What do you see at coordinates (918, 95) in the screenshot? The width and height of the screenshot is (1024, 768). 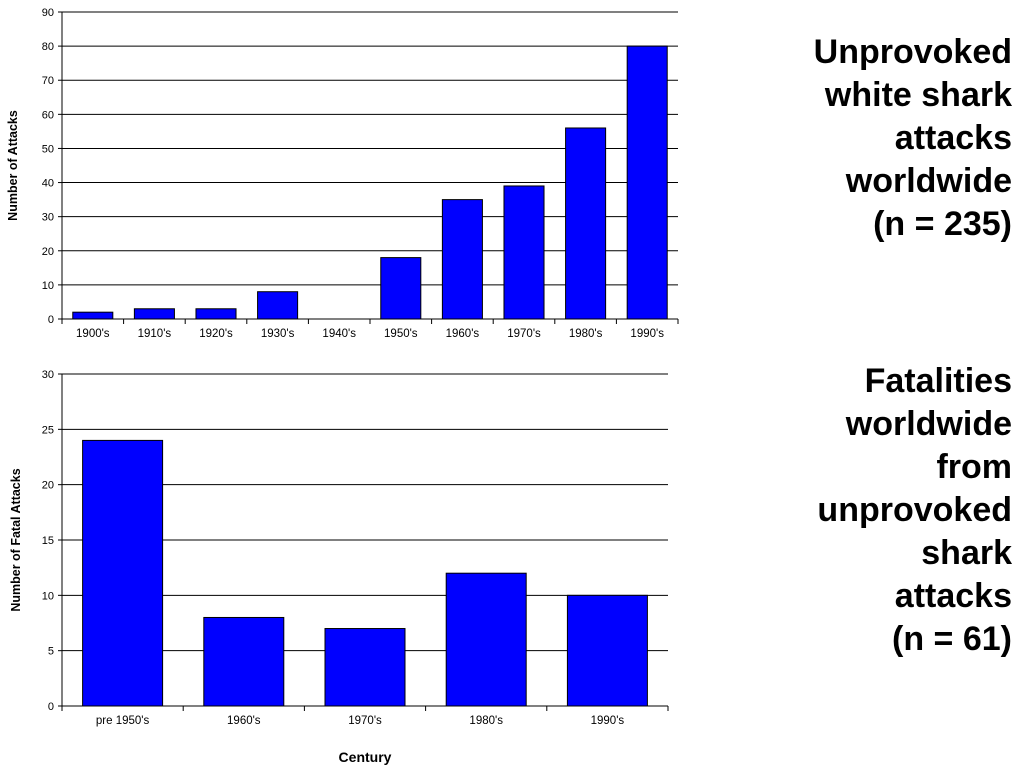 I see `attacks-caption-line: white shark` at bounding box center [918, 95].